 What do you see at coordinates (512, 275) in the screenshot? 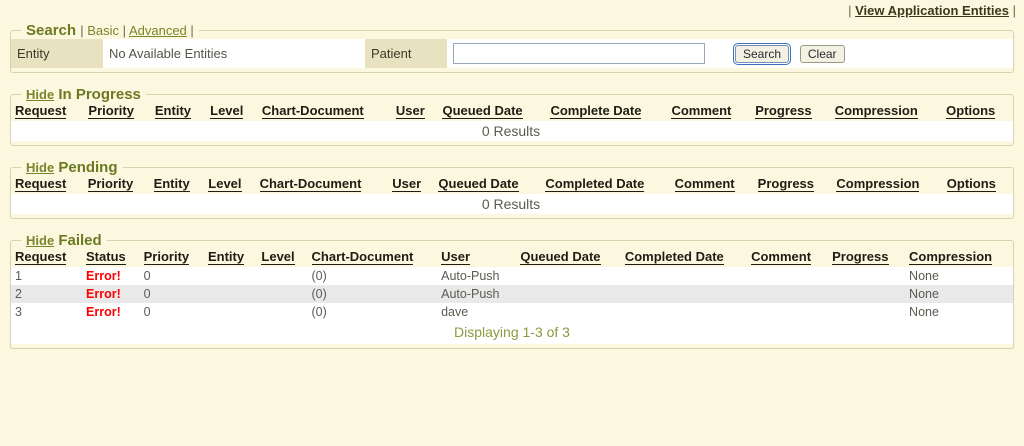
I see `table-row: 1 Error! 0 (0) Auto-Push None` at bounding box center [512, 275].